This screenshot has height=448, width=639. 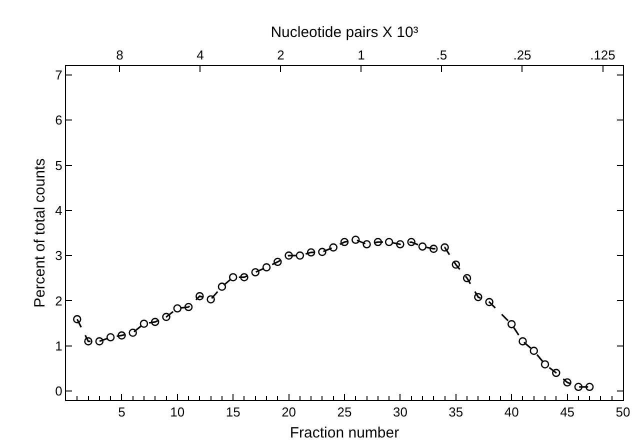 I want to click on x2-tick-label: 1, so click(x=361, y=55).